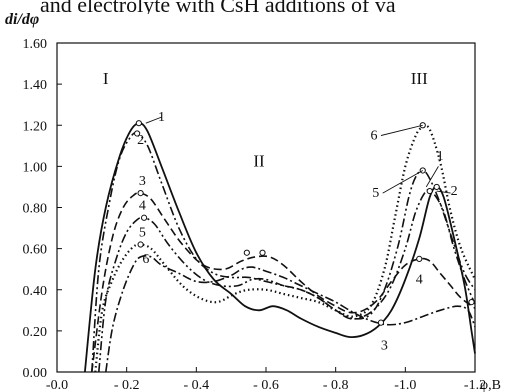 This screenshot has height=392, width=513. I want to click on x-tick-label: - 0.4, so click(196, 385).